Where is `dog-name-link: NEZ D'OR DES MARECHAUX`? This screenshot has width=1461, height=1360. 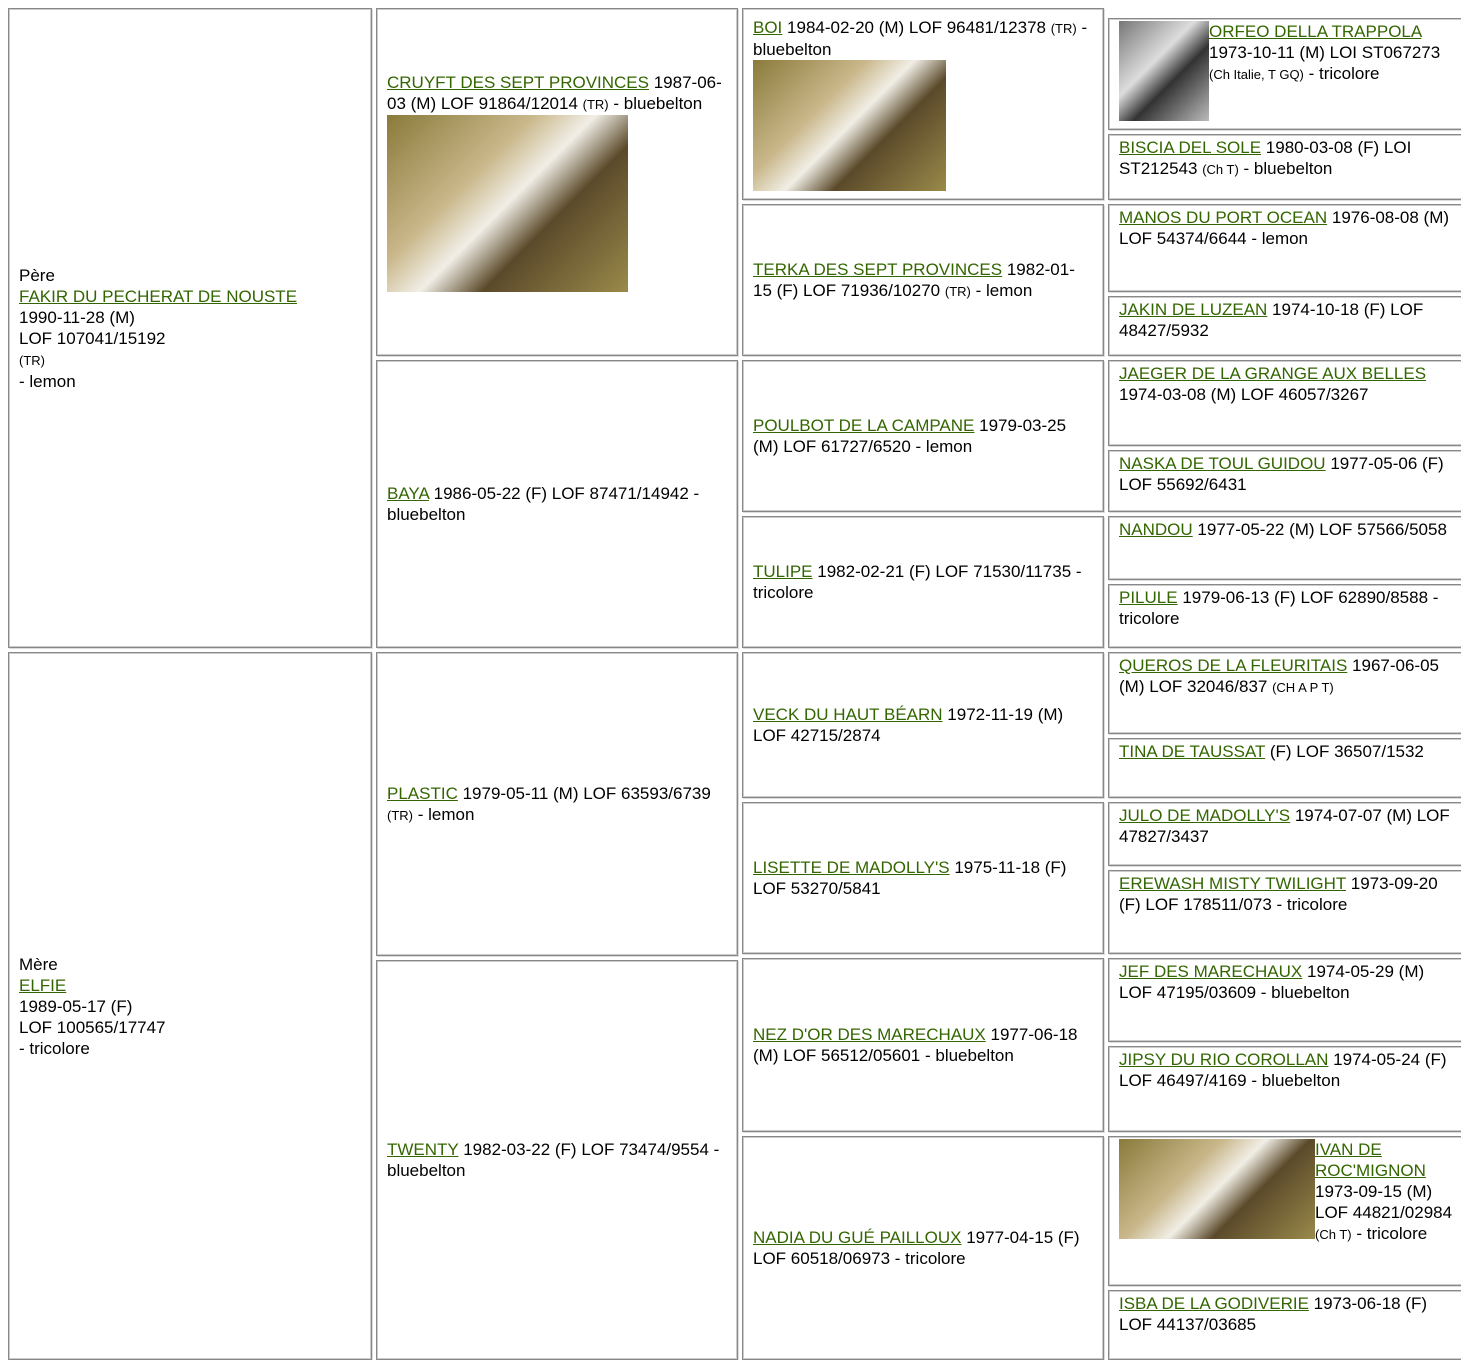
dog-name-link: NEZ D'OR DES MARECHAUX is located at coordinates (869, 1034).